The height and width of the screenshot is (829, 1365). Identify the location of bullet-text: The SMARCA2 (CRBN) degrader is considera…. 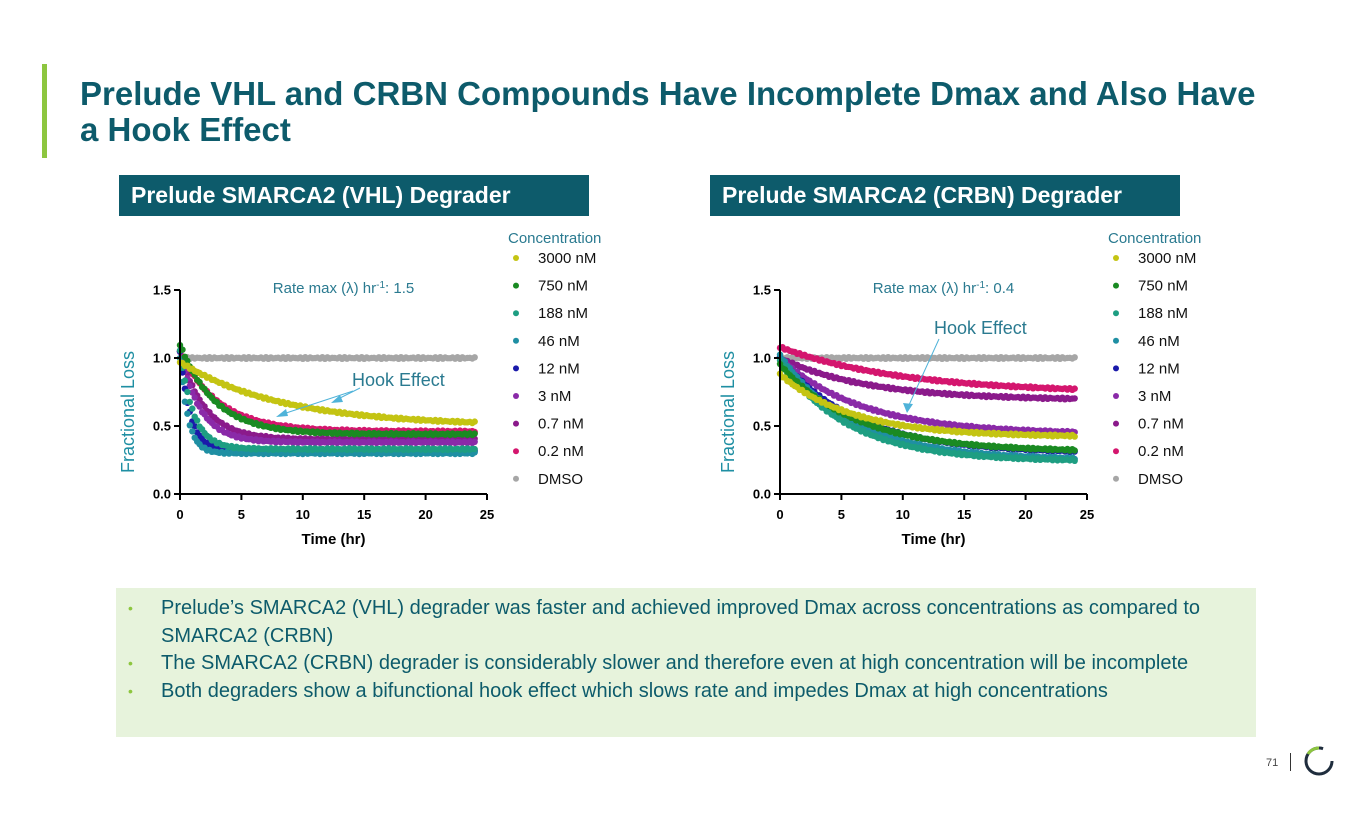
(675, 663).